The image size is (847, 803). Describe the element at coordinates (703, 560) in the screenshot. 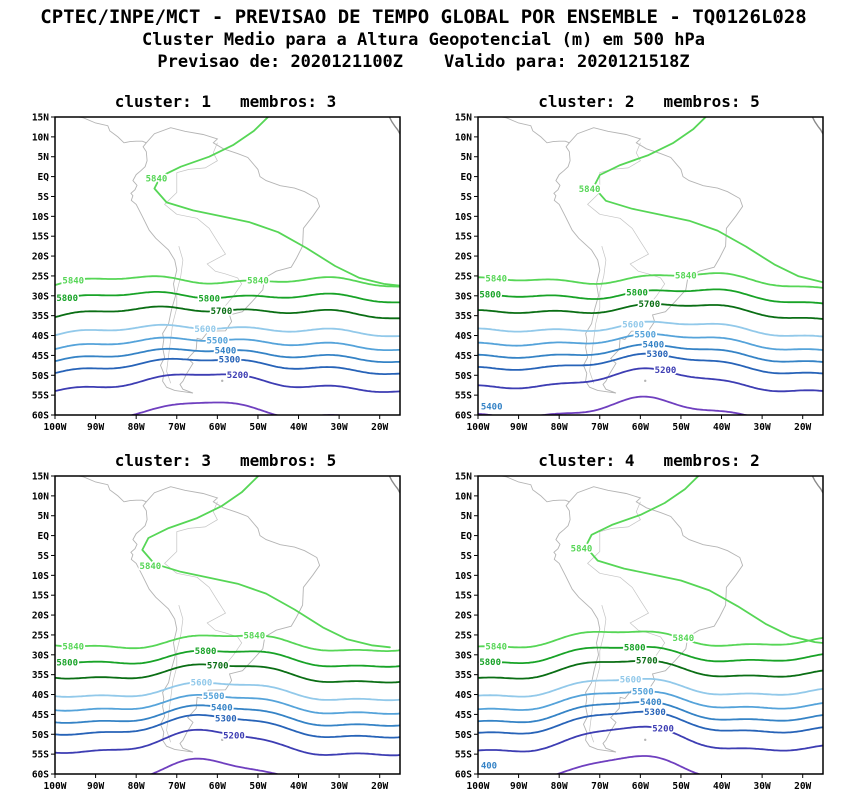

I see `contour-5840-tropical` at that location.